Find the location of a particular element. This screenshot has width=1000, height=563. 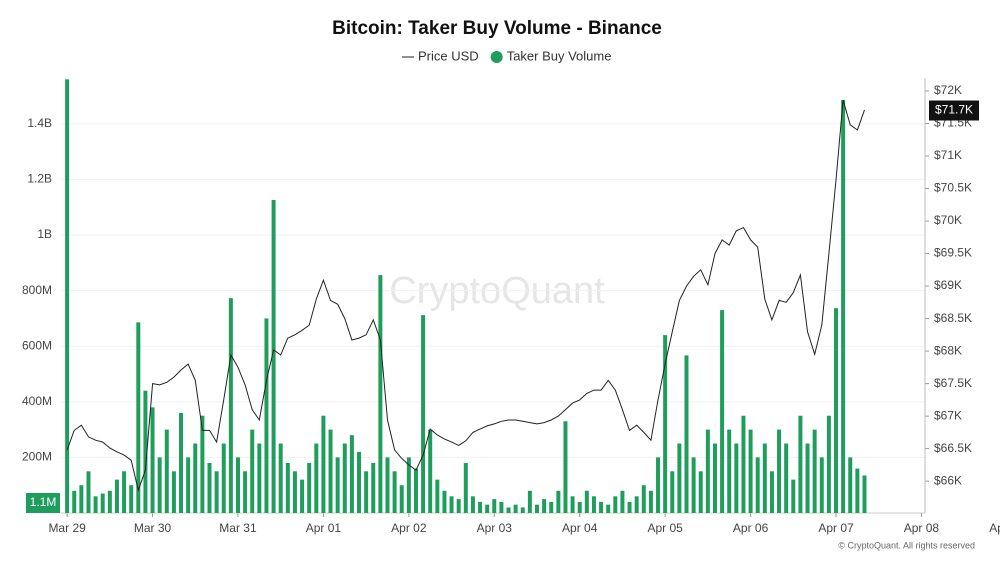

y2-tick-label: $70.5K is located at coordinates (953, 188).